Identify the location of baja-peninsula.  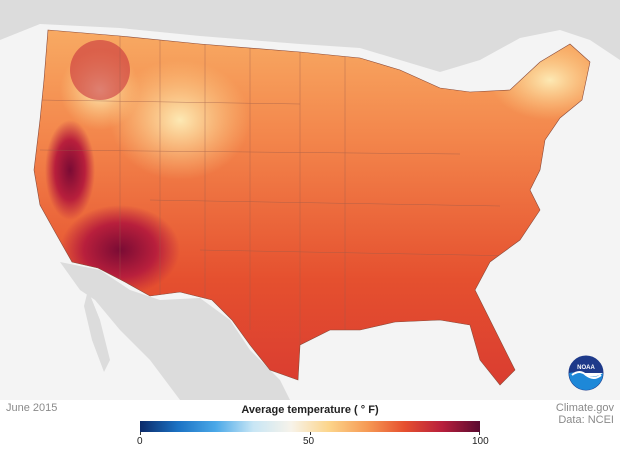
(97, 331).